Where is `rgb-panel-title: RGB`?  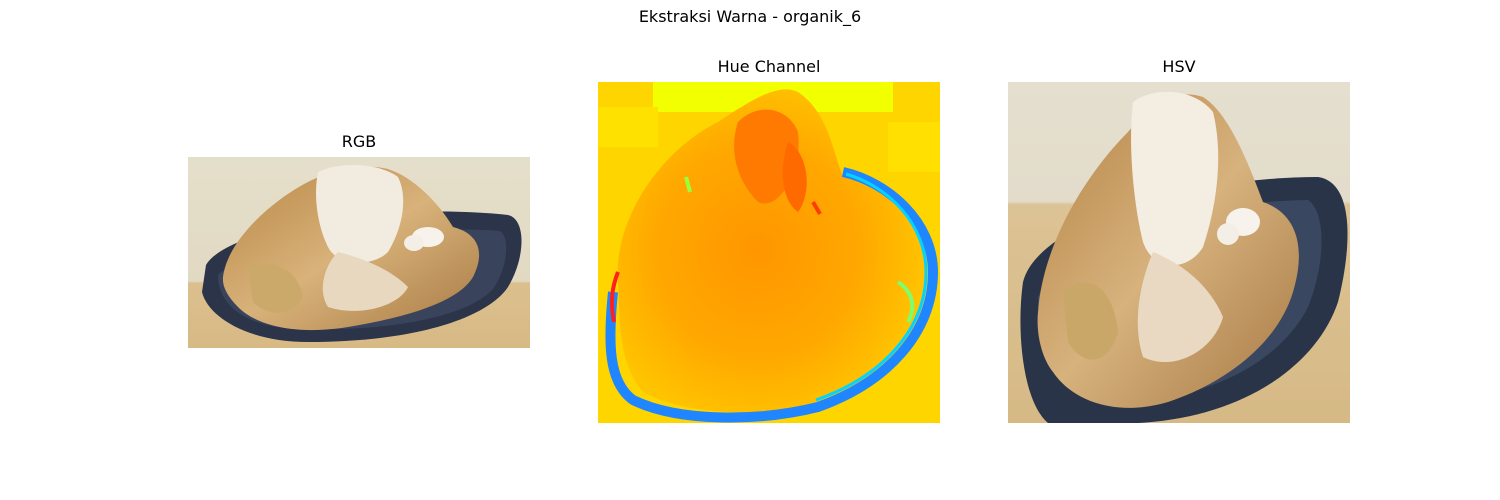
rgb-panel-title: RGB is located at coordinates (359, 141).